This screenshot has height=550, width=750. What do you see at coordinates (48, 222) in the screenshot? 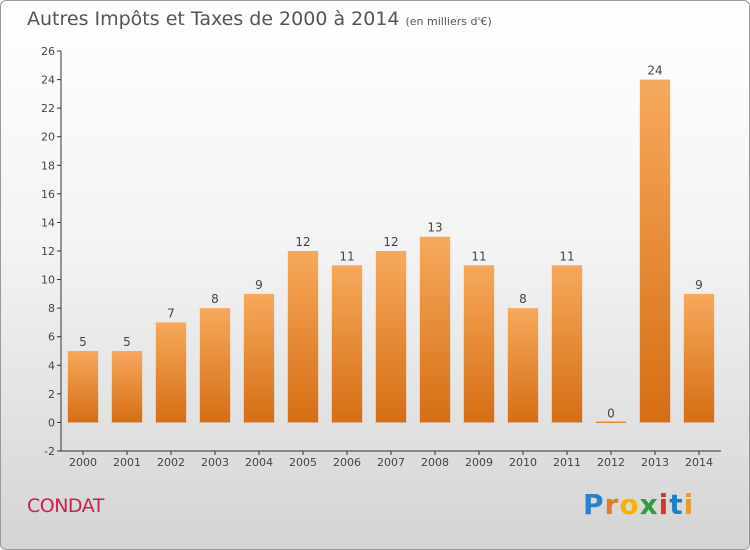
I see `y-tick-label: 14` at bounding box center [48, 222].